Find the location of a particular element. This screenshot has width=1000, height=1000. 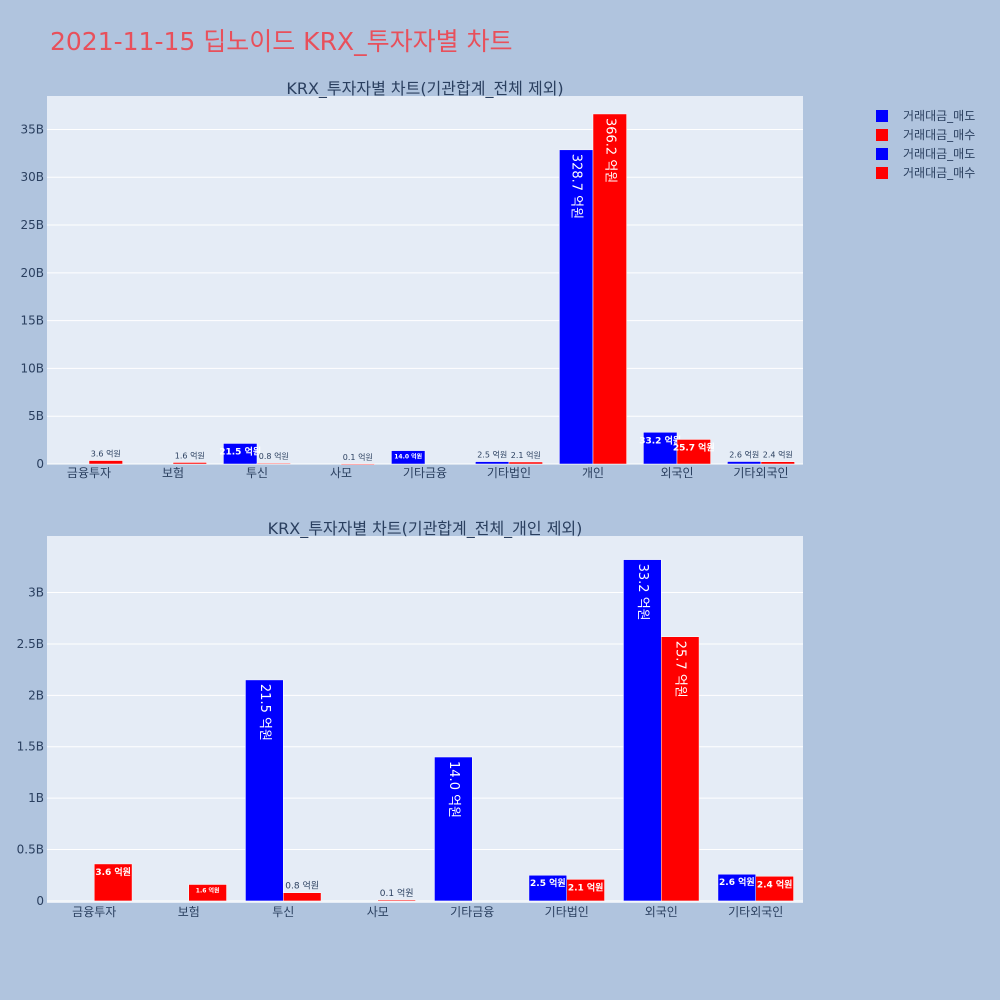

chart-title: KRX_투자자별 차트(기관합계_전체 제외) is located at coordinates (424, 89).